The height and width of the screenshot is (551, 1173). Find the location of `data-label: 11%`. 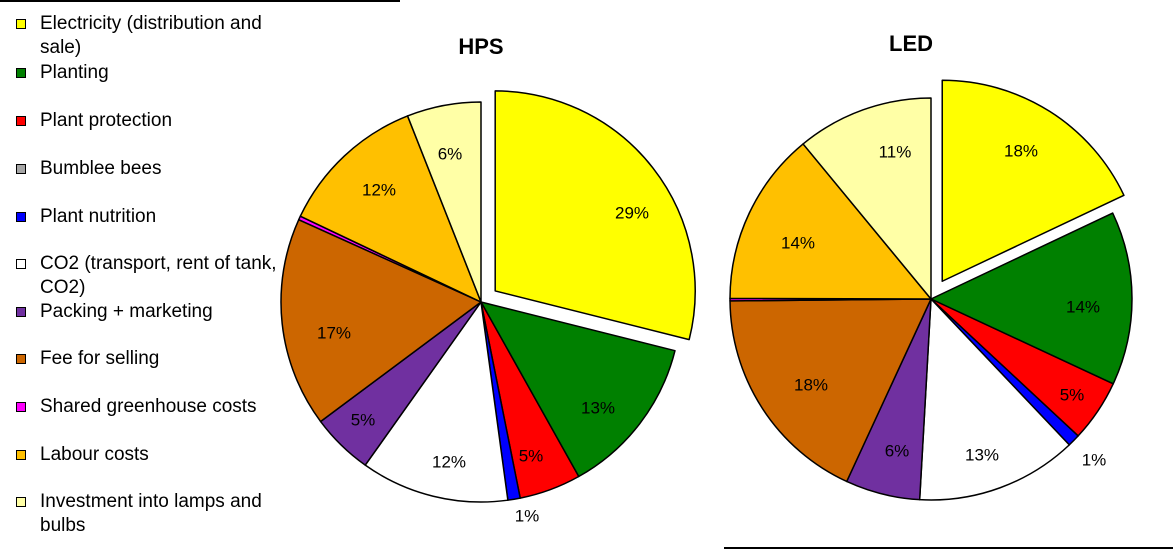

data-label: 11% is located at coordinates (895, 151).